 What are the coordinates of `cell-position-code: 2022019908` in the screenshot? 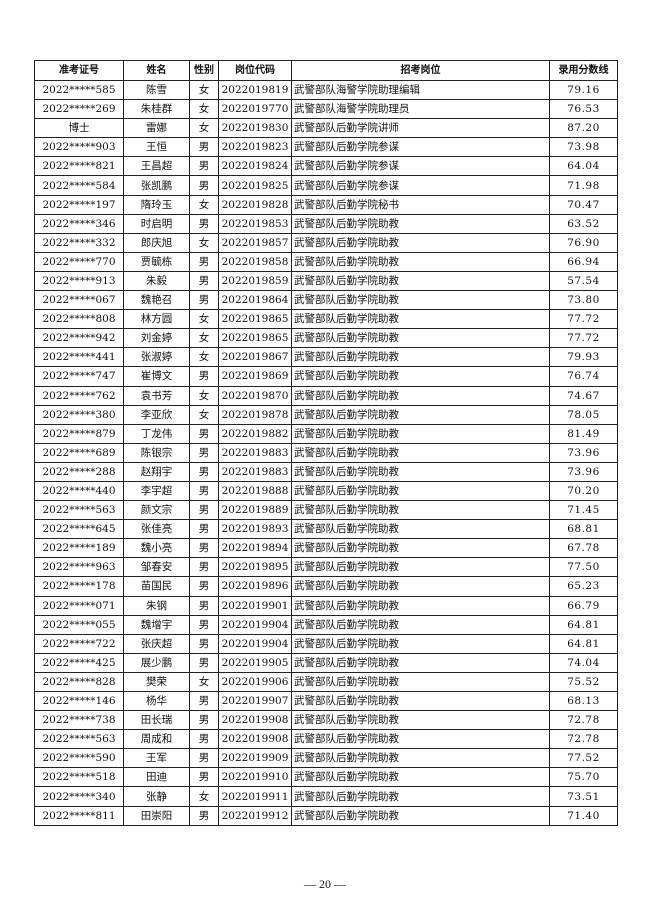 It's located at (255, 720).